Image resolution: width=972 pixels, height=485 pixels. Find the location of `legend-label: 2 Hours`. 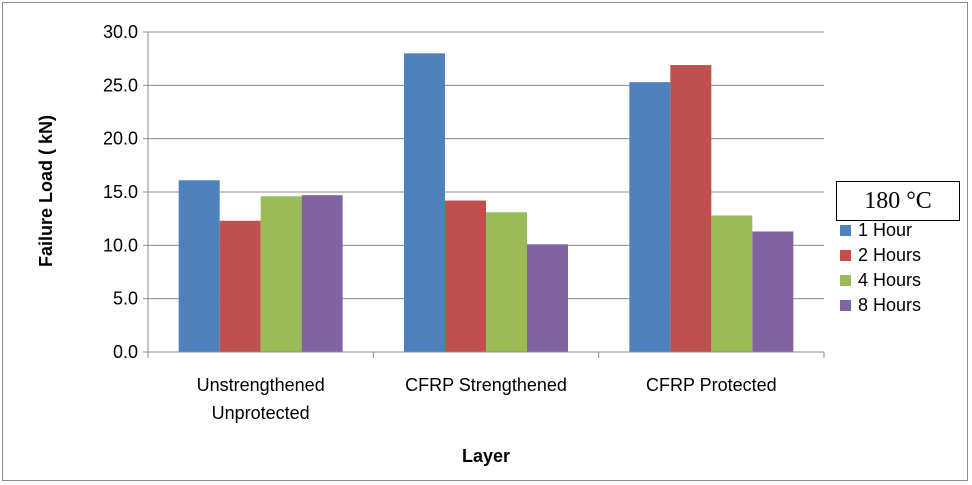

legend-label: 2 Hours is located at coordinates (890, 255).